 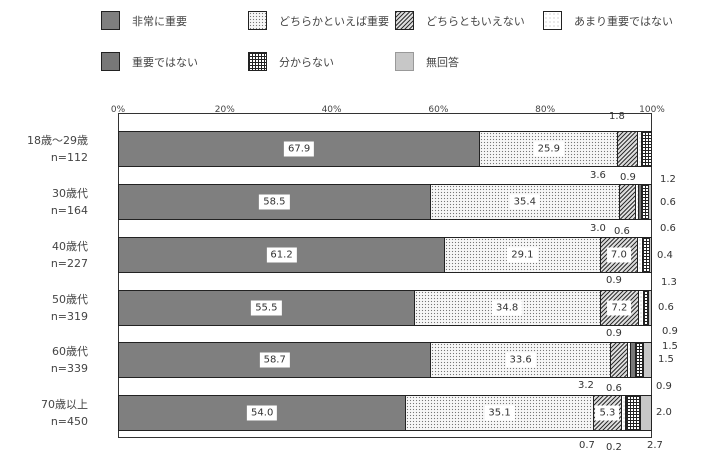 What do you see at coordinates (306, 62) in the screenshot?
I see `legend-label: 分からない` at bounding box center [306, 62].